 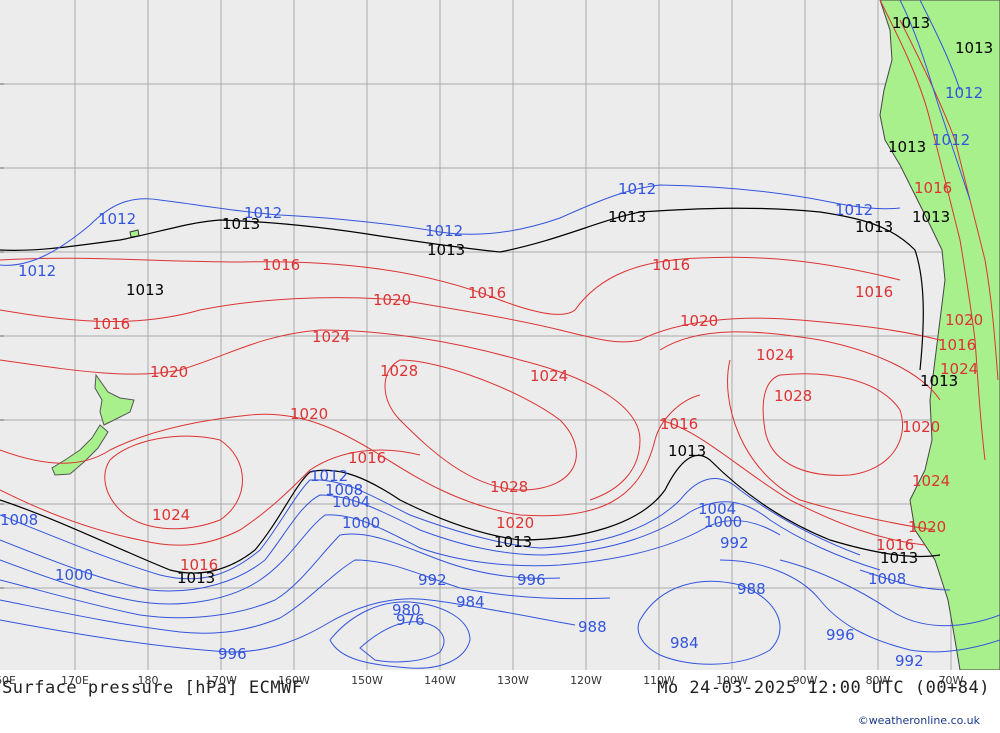 What do you see at coordinates (80, 450) in the screenshot?
I see `new-zealand-south-island` at bounding box center [80, 450].